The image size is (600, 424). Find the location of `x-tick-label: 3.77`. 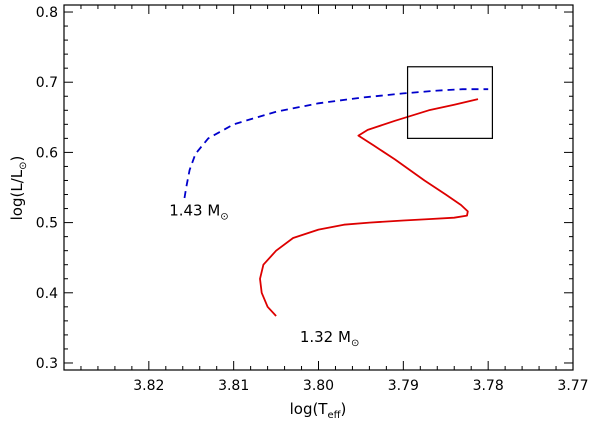

x-tick-label: 3.77 is located at coordinates (572, 386).